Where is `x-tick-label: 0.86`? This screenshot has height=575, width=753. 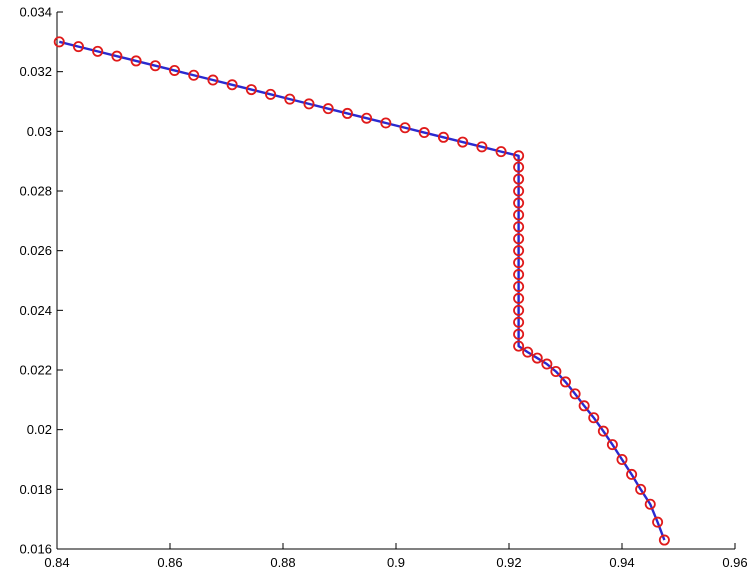
x-tick-label: 0.86 is located at coordinates (169, 562).